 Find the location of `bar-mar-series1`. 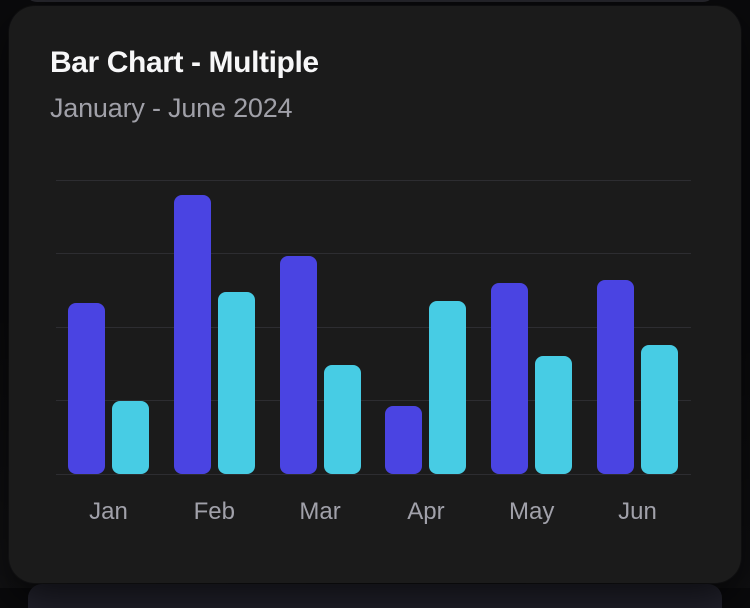

bar-mar-series1 is located at coordinates (298, 365).